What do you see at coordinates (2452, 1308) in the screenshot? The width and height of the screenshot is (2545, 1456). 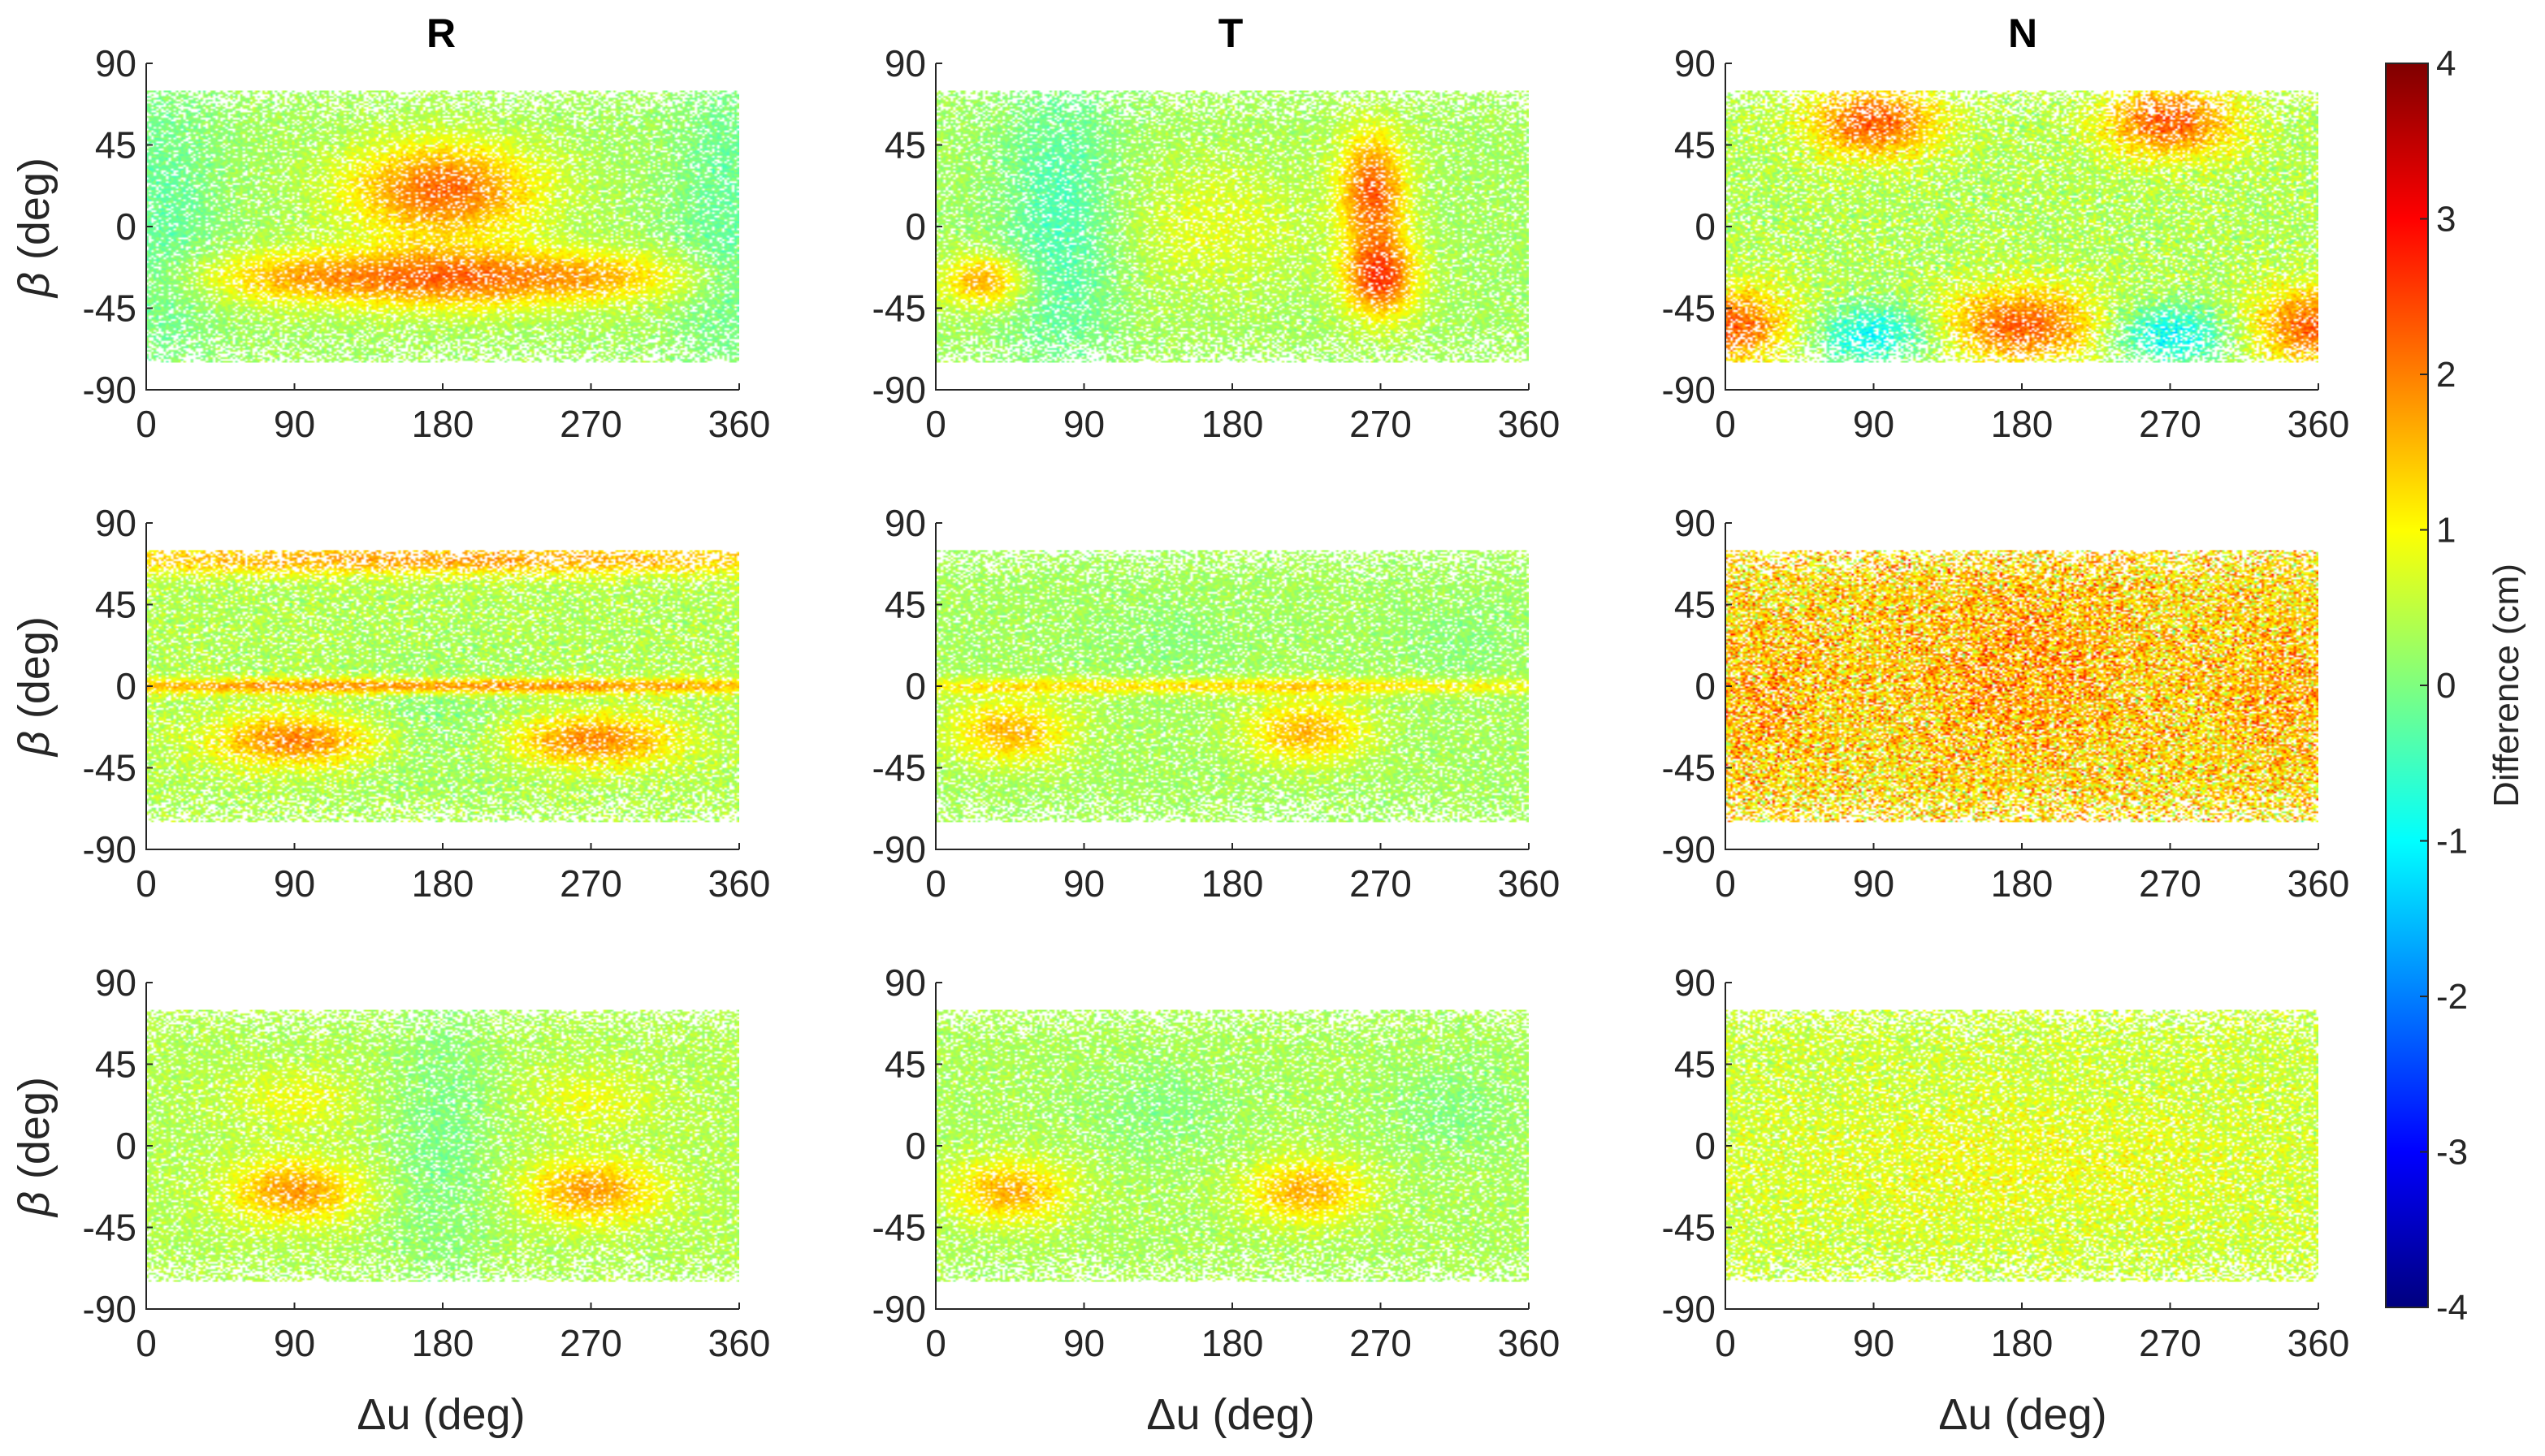 I see `colorbar-tick-label: -4` at bounding box center [2452, 1308].